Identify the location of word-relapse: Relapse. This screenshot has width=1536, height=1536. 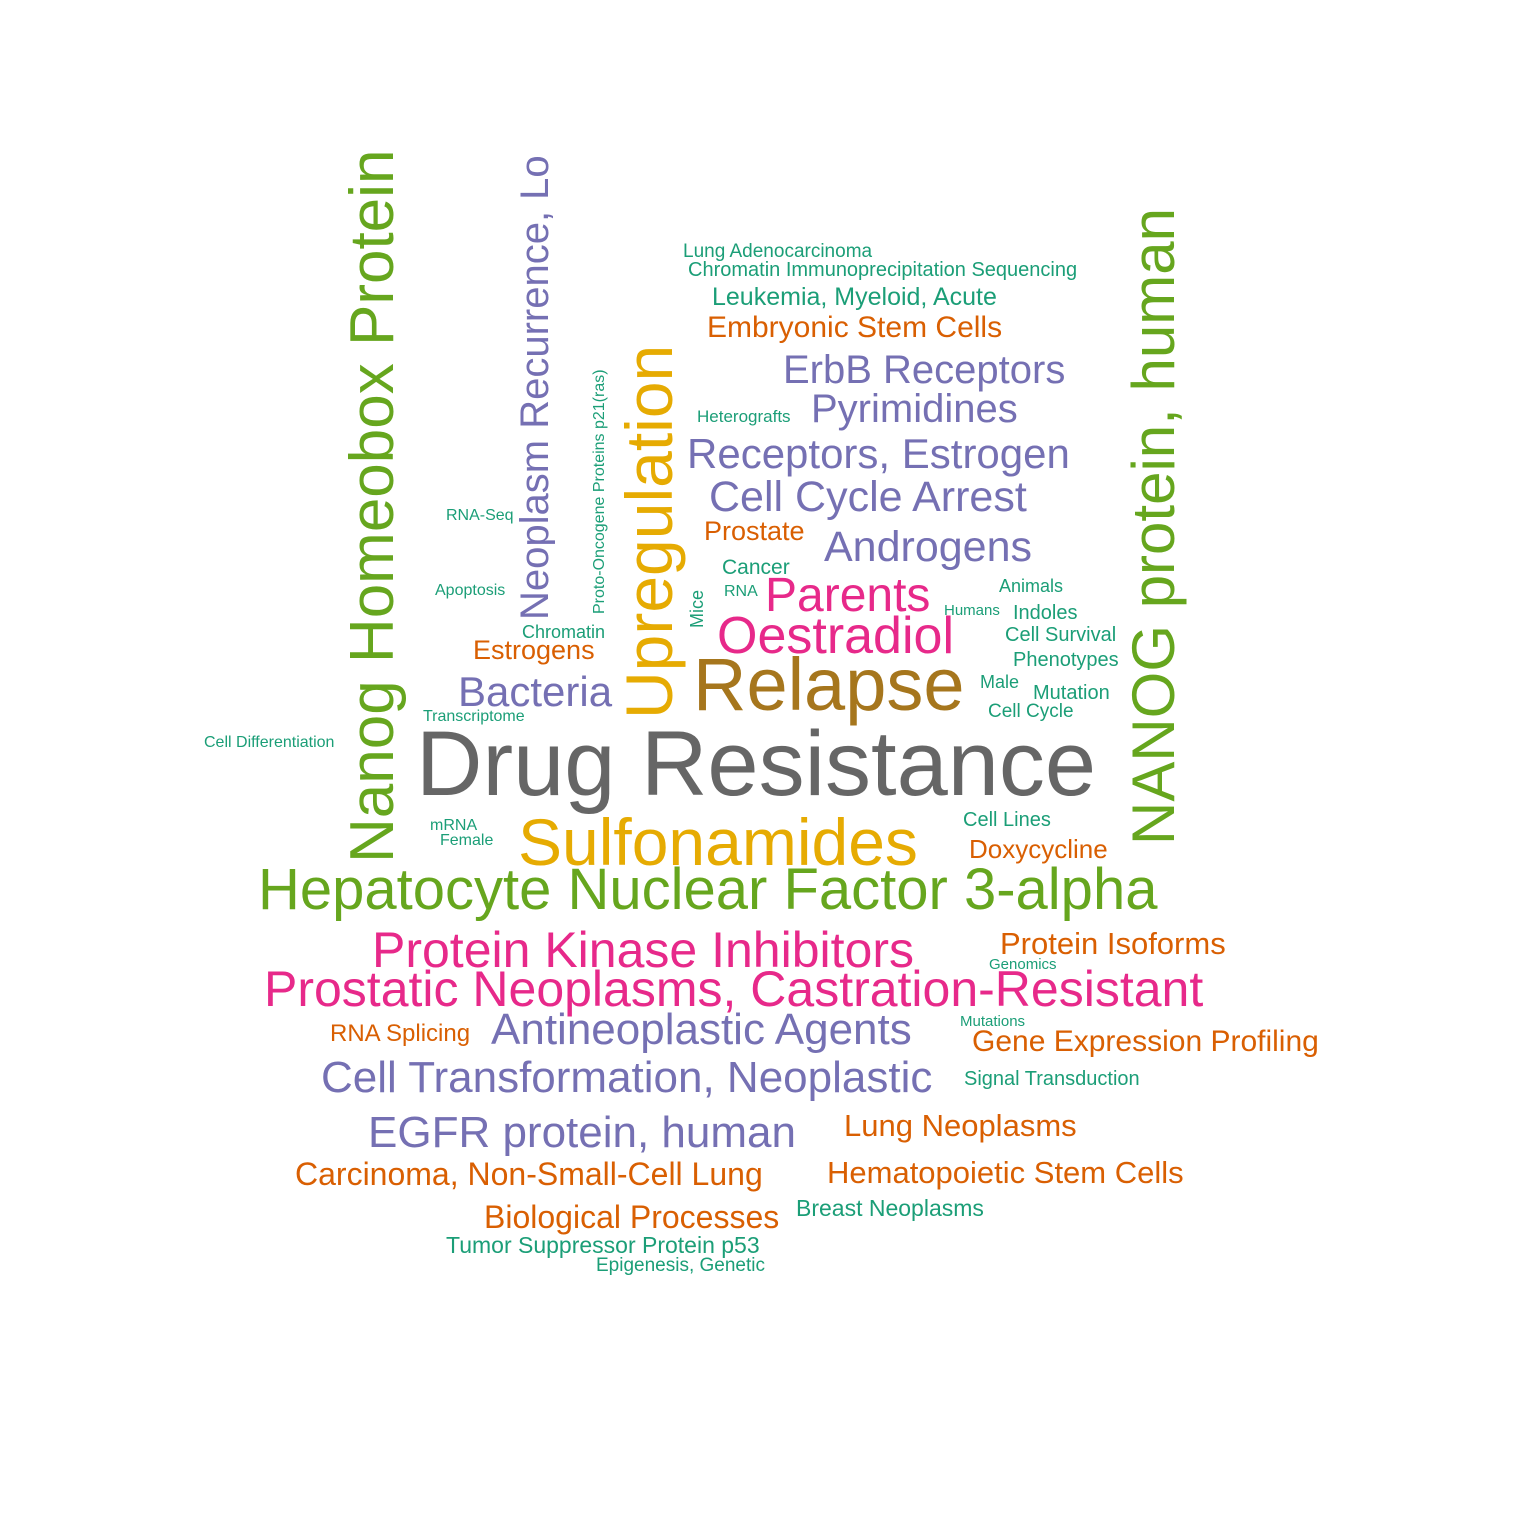
(829, 684).